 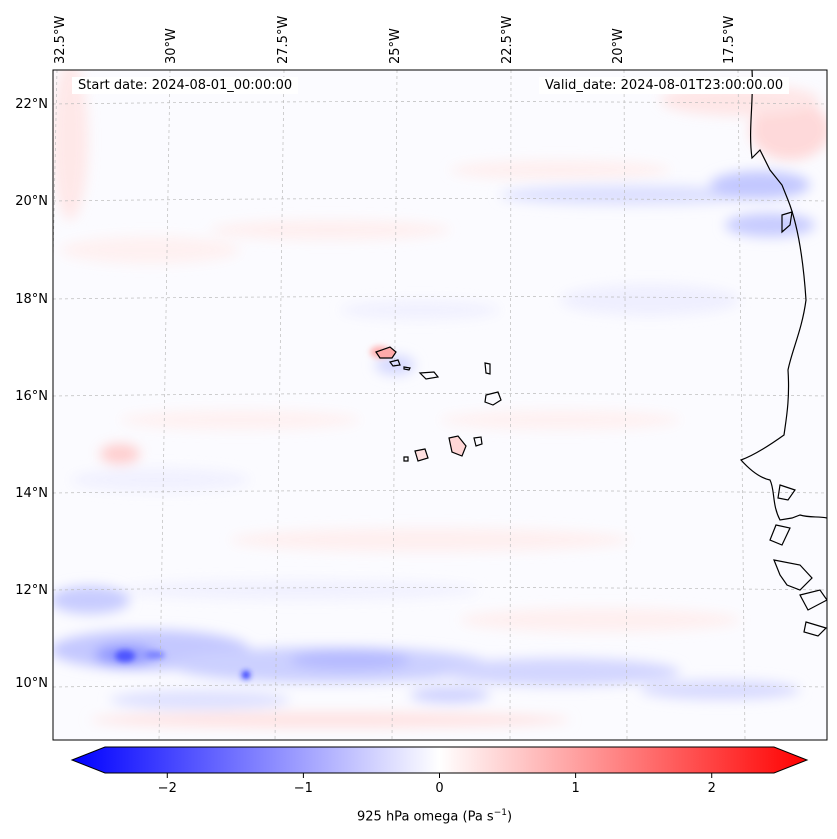 What do you see at coordinates (425, 817) in the screenshot?
I see `colorbar-label-main: 925 hPa omega (Pa s` at bounding box center [425, 817].